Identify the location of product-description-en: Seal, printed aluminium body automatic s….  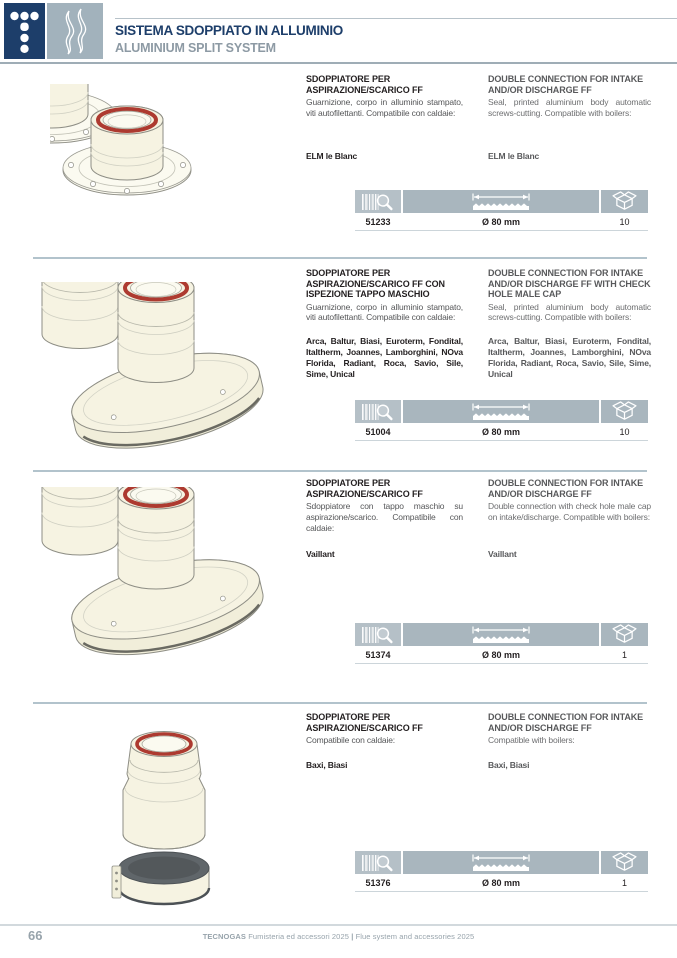
(569, 107).